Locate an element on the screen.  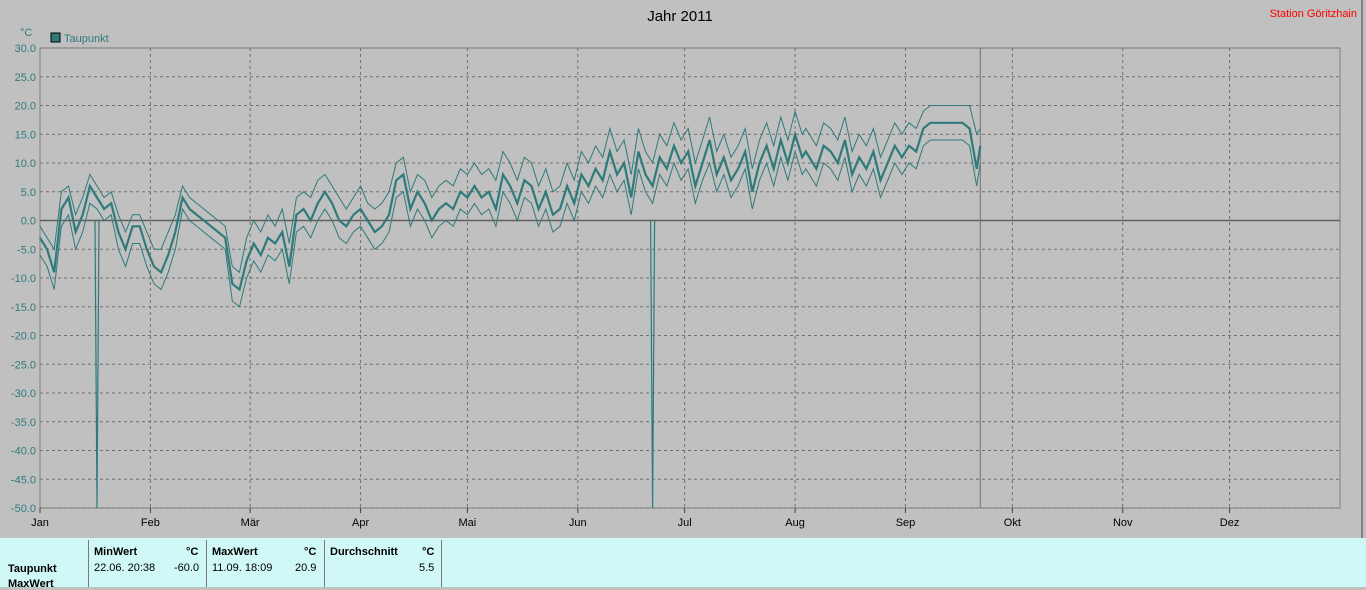
stats-col-value: 20.9 is located at coordinates (306, 568).